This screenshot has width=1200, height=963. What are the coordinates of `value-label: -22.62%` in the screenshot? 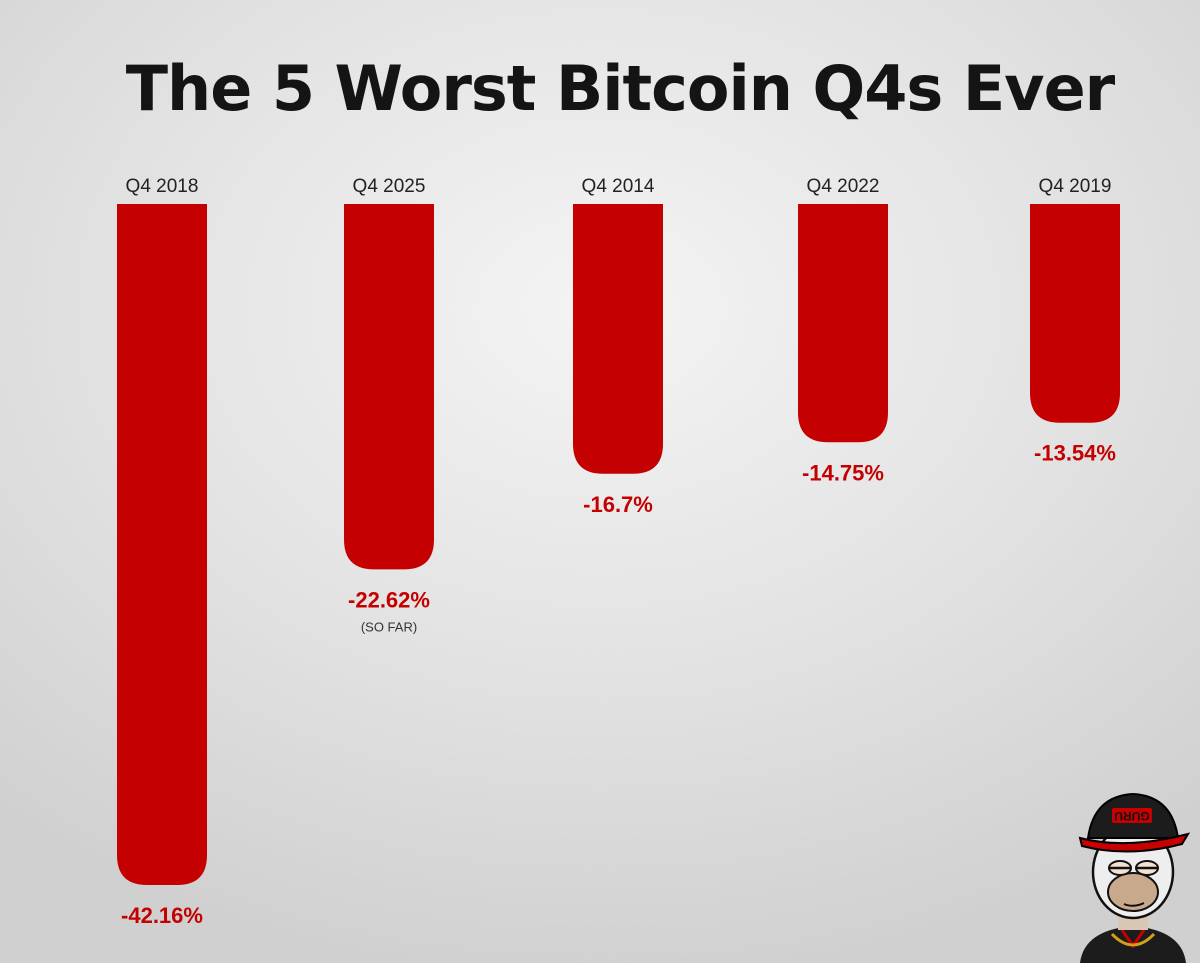 It's located at (389, 599).